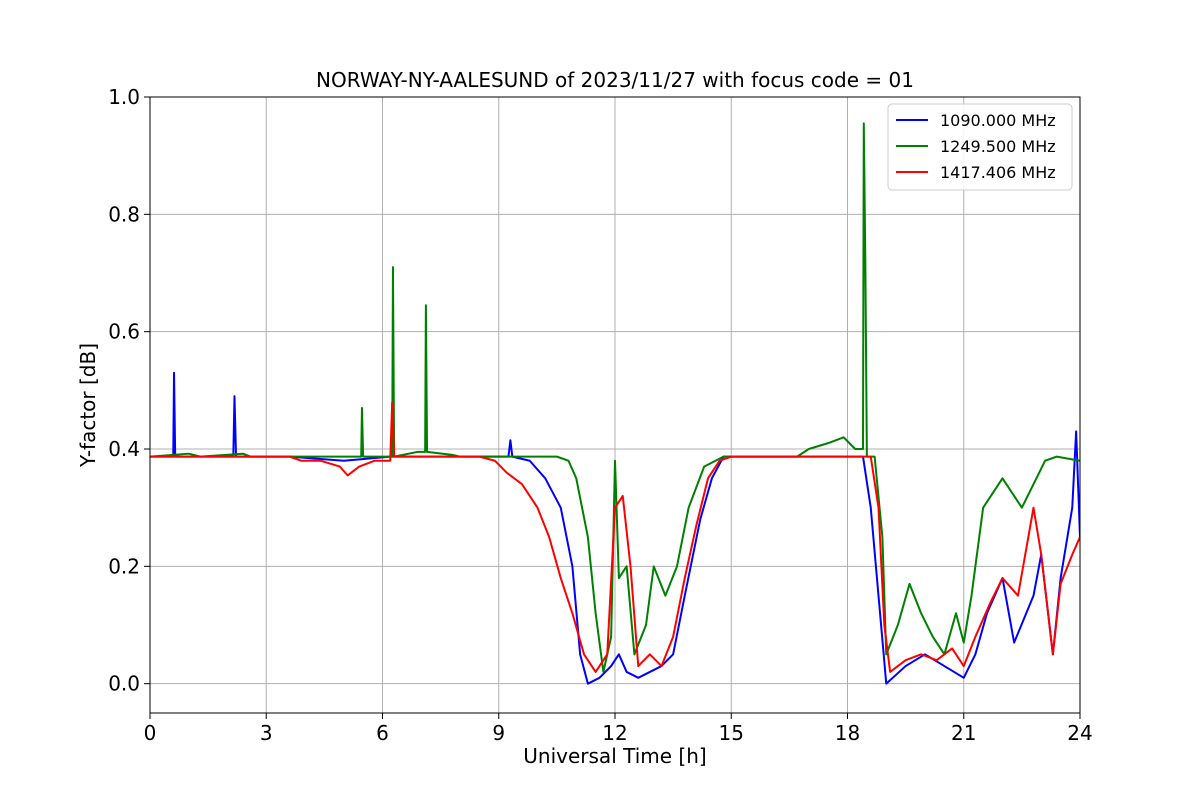 Image resolution: width=1200 pixels, height=800 pixels. What do you see at coordinates (124, 566) in the screenshot?
I see `y-tick-label: 0.2` at bounding box center [124, 566].